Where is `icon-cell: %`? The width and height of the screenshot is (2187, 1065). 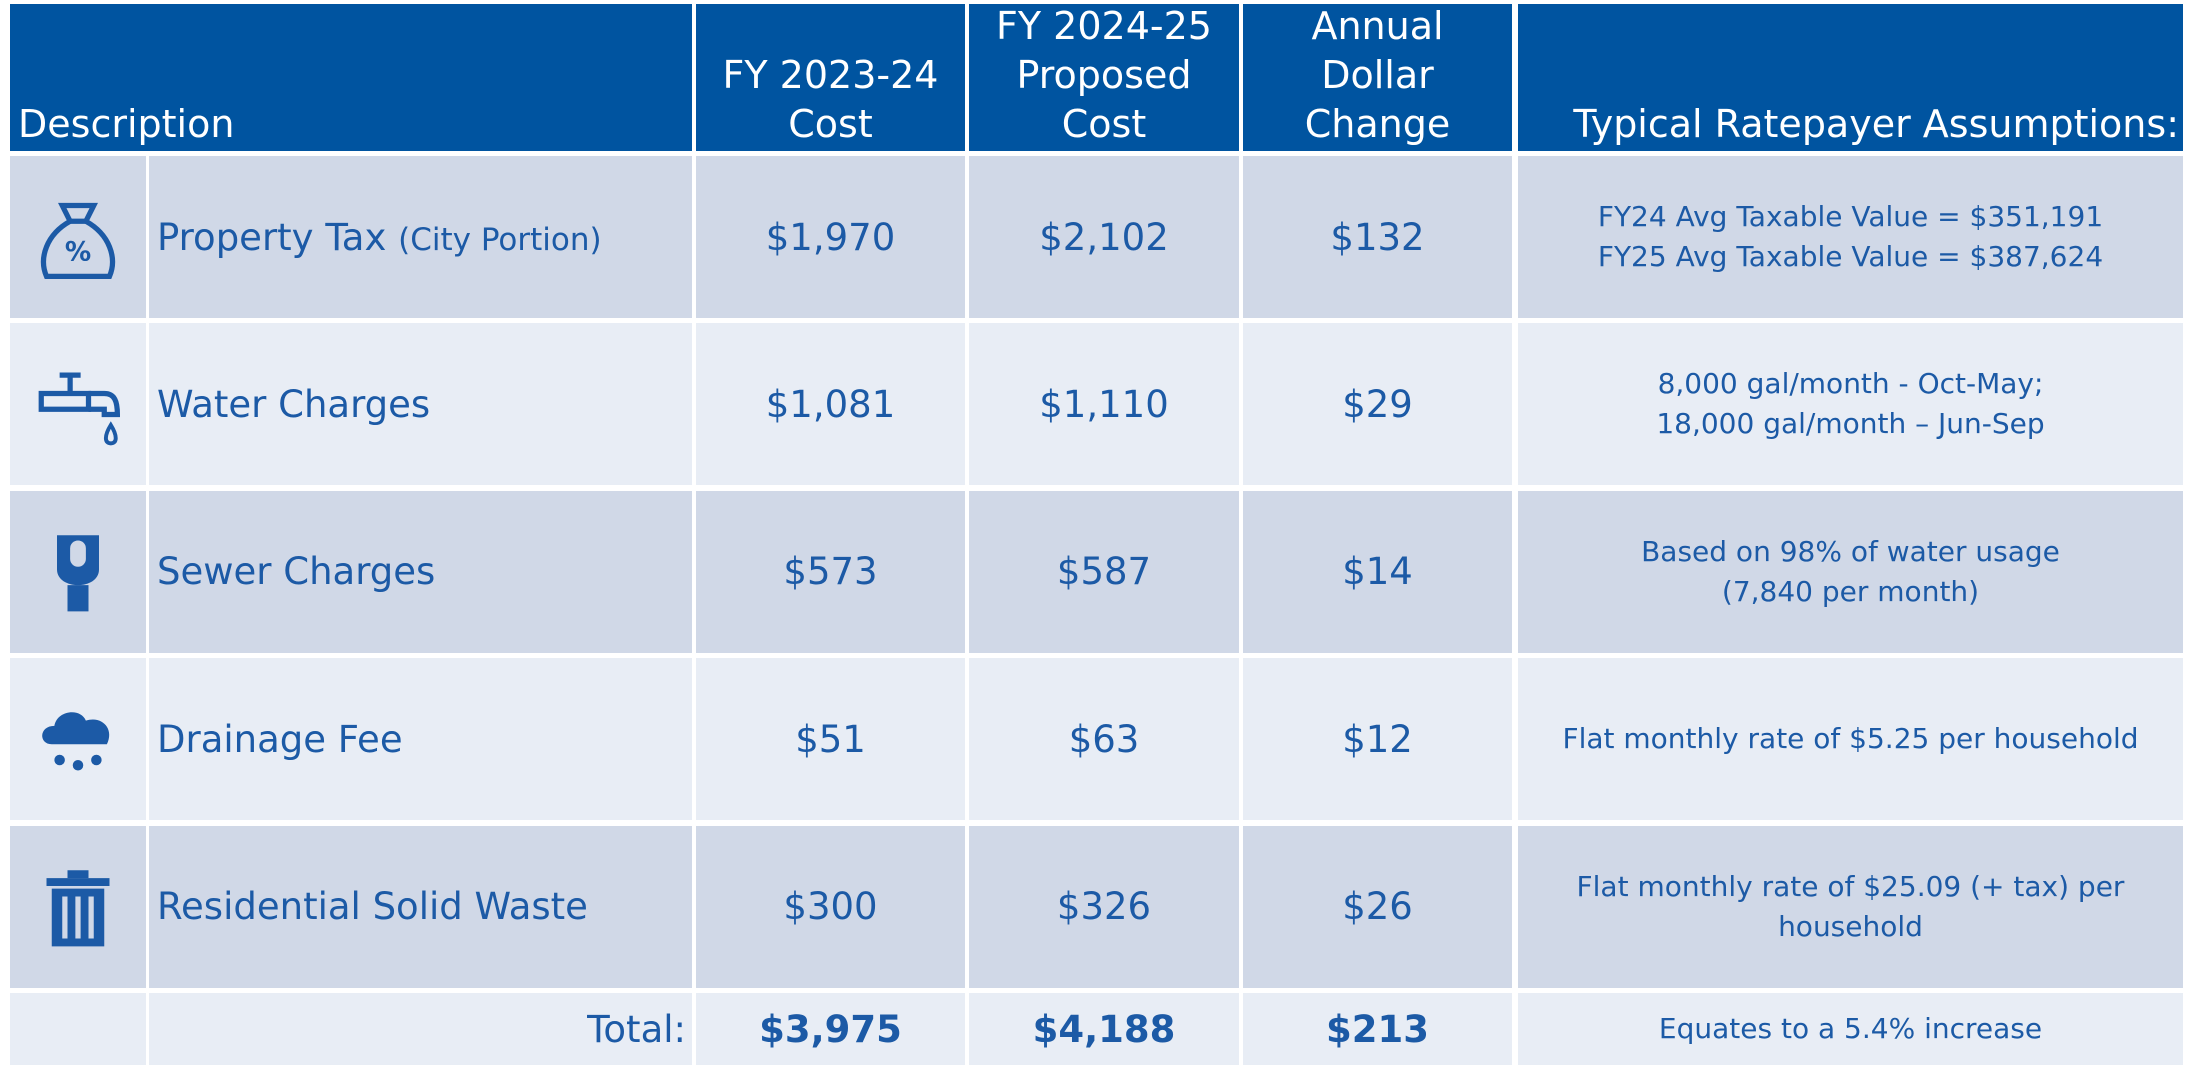
icon-cell: % is located at coordinates (78, 237).